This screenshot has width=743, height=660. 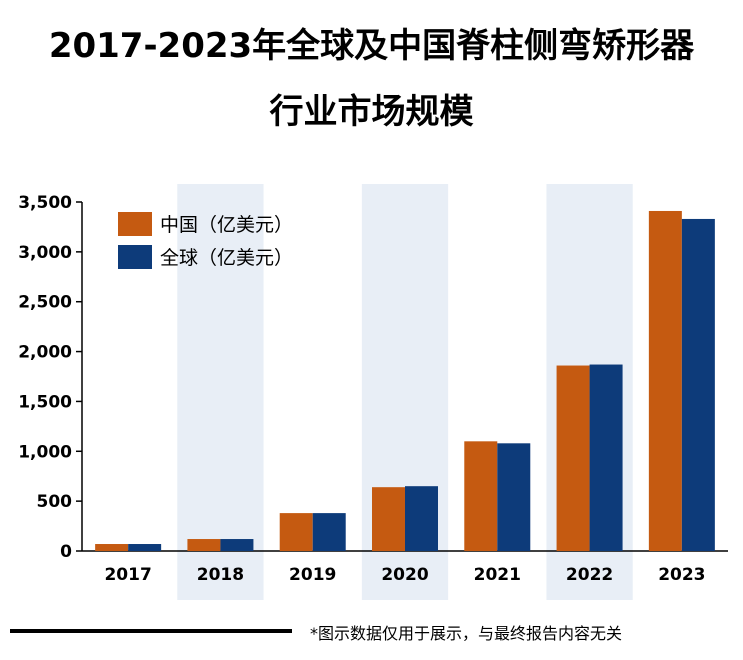 What do you see at coordinates (226, 258) in the screenshot?
I see `legend-label: 全球（亿美元）` at bounding box center [226, 258].